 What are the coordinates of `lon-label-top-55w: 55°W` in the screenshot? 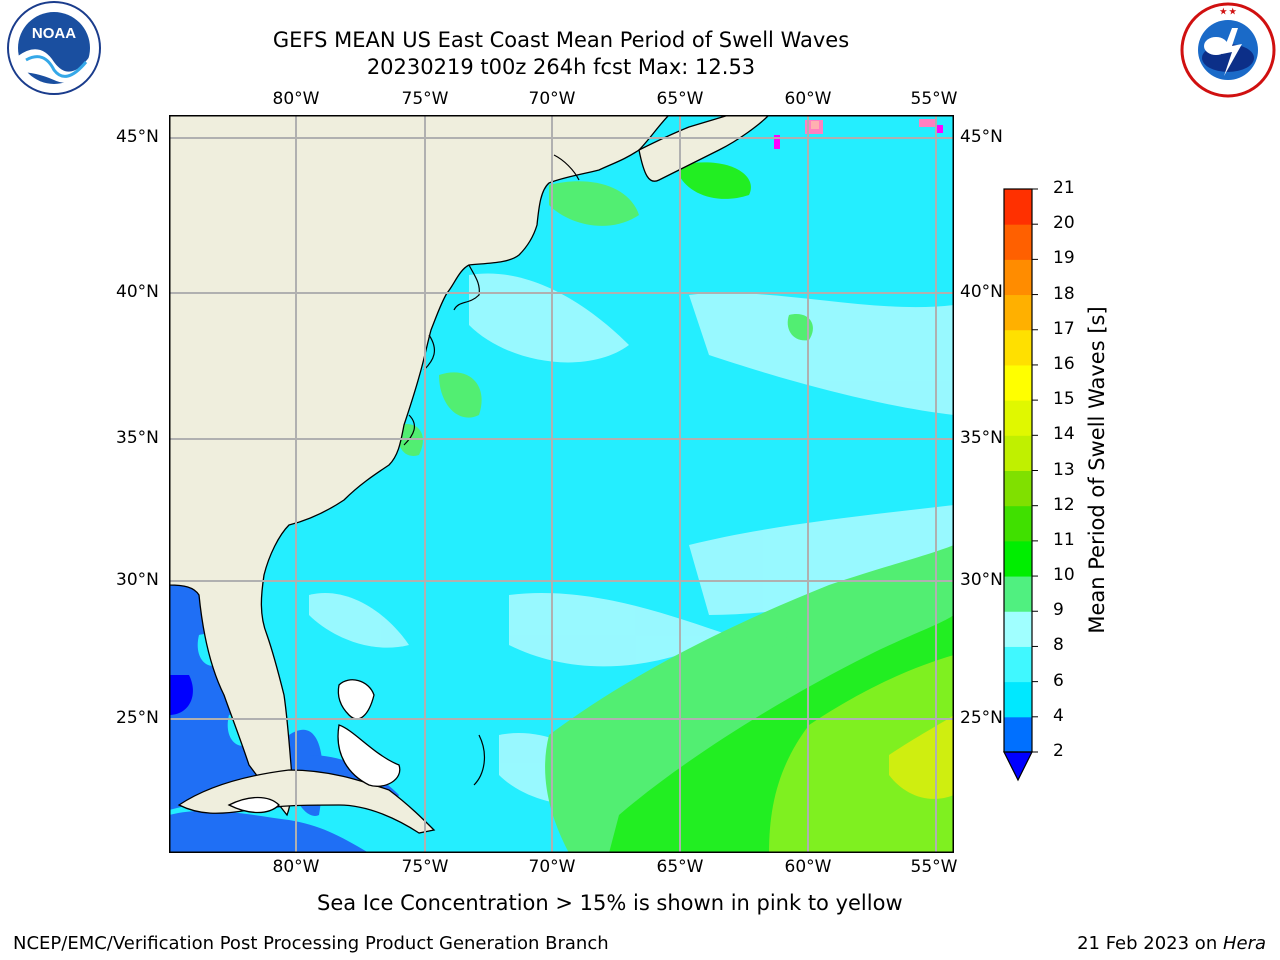 It's located at (934, 99).